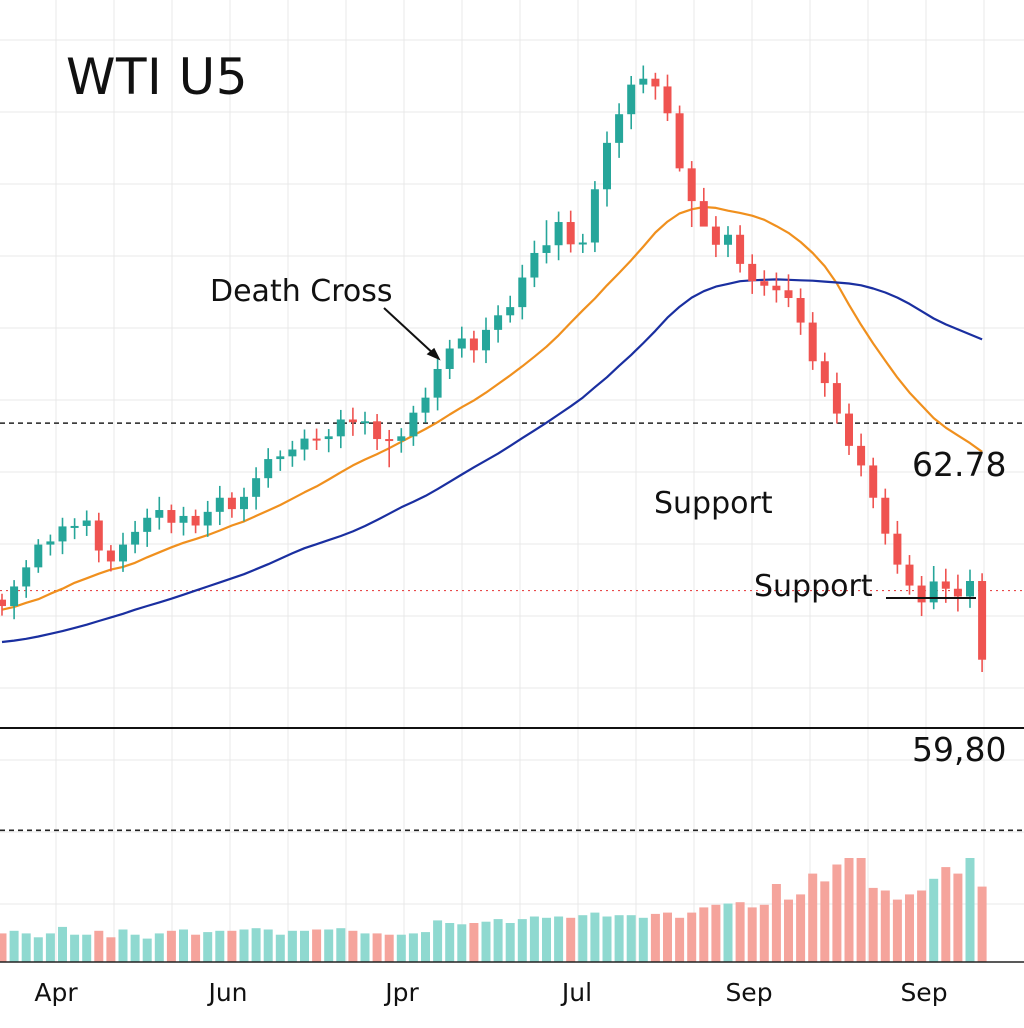  What do you see at coordinates (157, 77) in the screenshot?
I see `chart-title: WTI U5` at bounding box center [157, 77].